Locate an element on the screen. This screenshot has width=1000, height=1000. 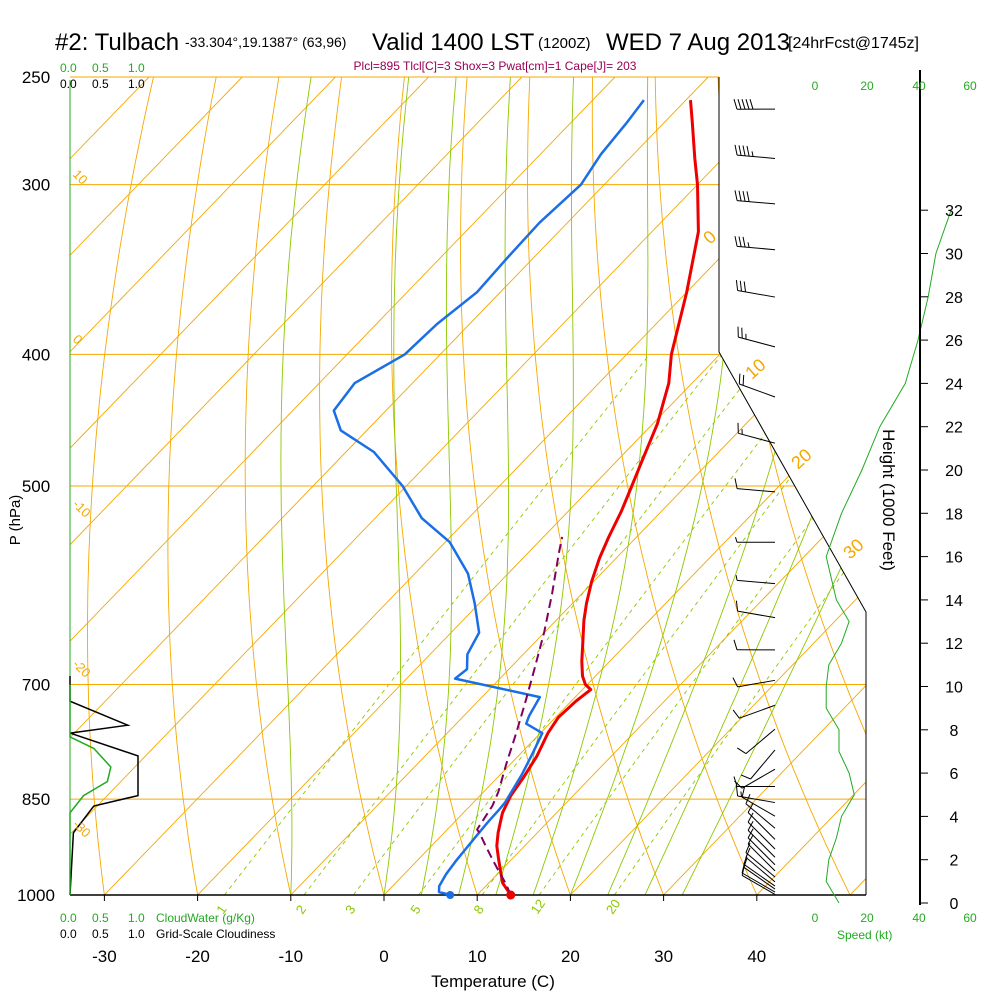
mixing-ratio-label: 8 is located at coordinates (478, 909).